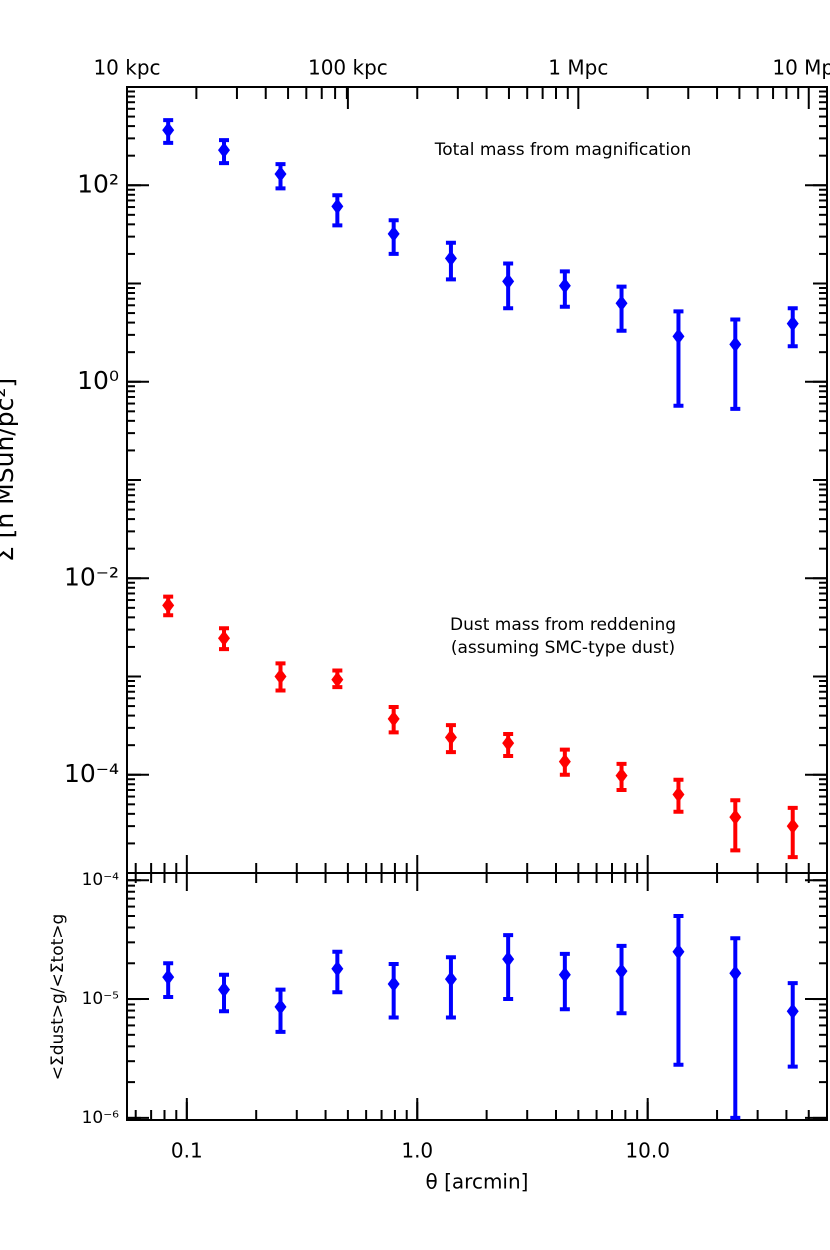  What do you see at coordinates (563, 648) in the screenshot?
I see `annotation: (assuming SMC-type dust)` at bounding box center [563, 648].